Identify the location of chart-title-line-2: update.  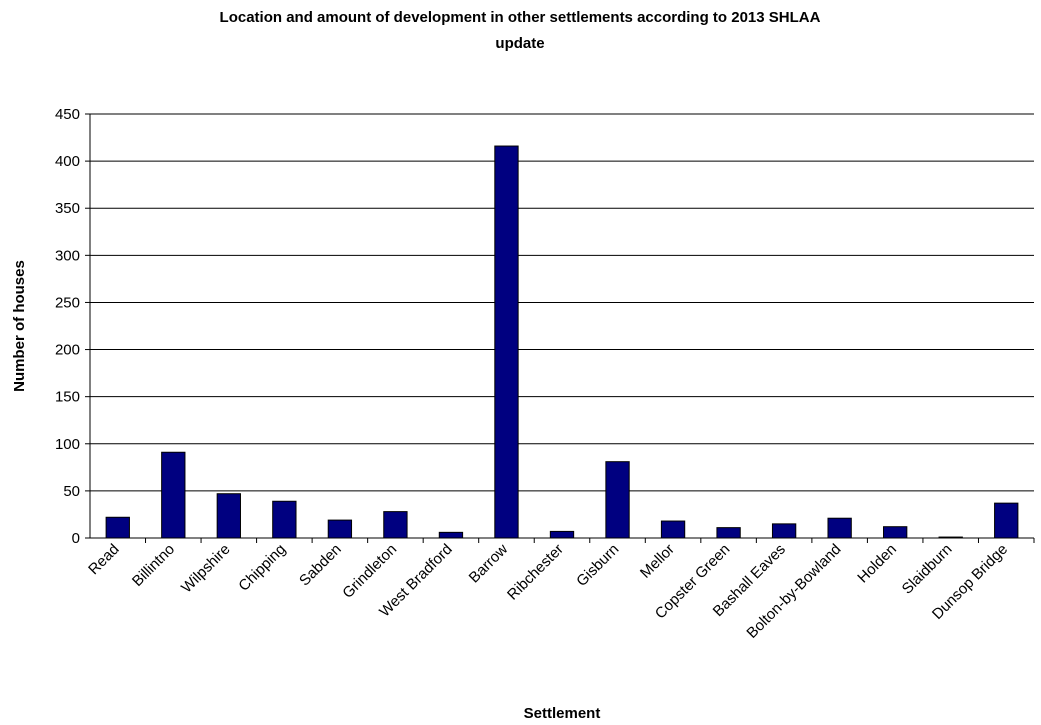
(519, 43).